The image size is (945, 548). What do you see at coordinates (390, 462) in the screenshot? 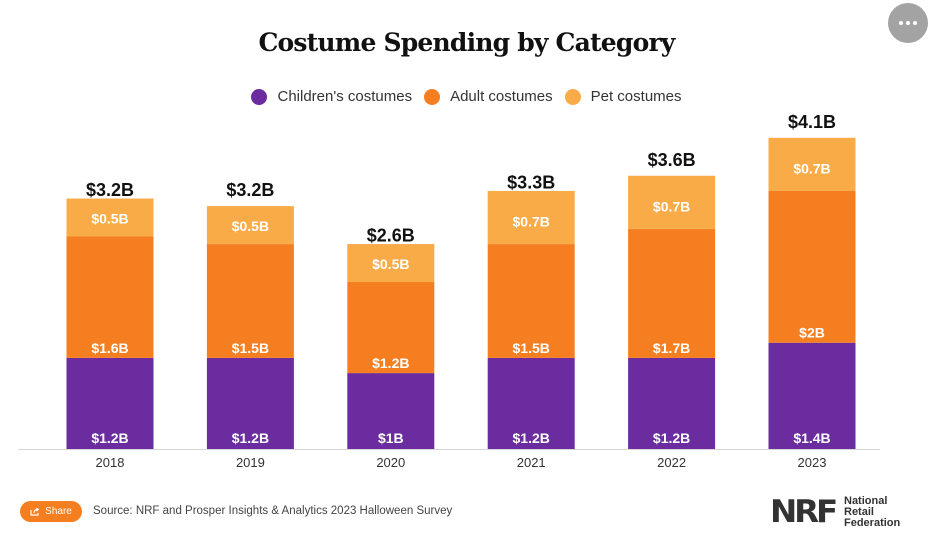
I see `x-tick-label: 2020` at bounding box center [390, 462].